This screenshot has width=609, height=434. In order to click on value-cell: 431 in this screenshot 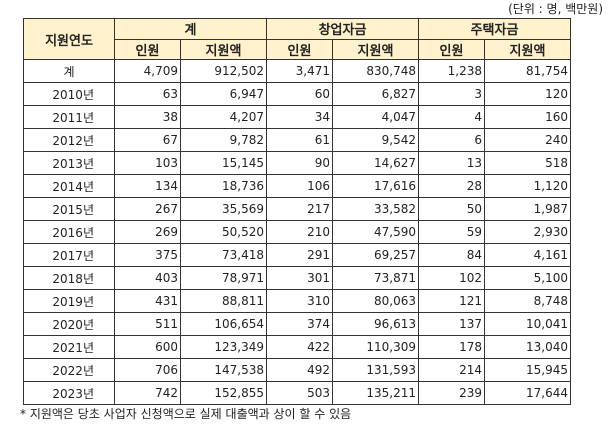, I will do `click(147, 301)`.